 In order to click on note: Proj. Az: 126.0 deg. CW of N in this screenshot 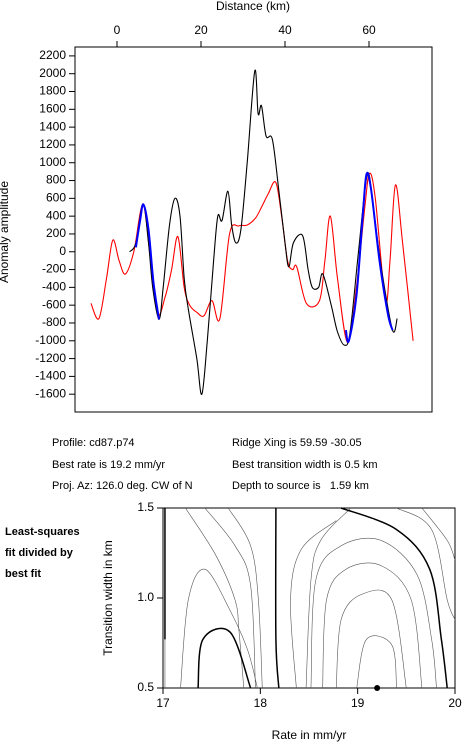, I will do `click(122, 486)`.